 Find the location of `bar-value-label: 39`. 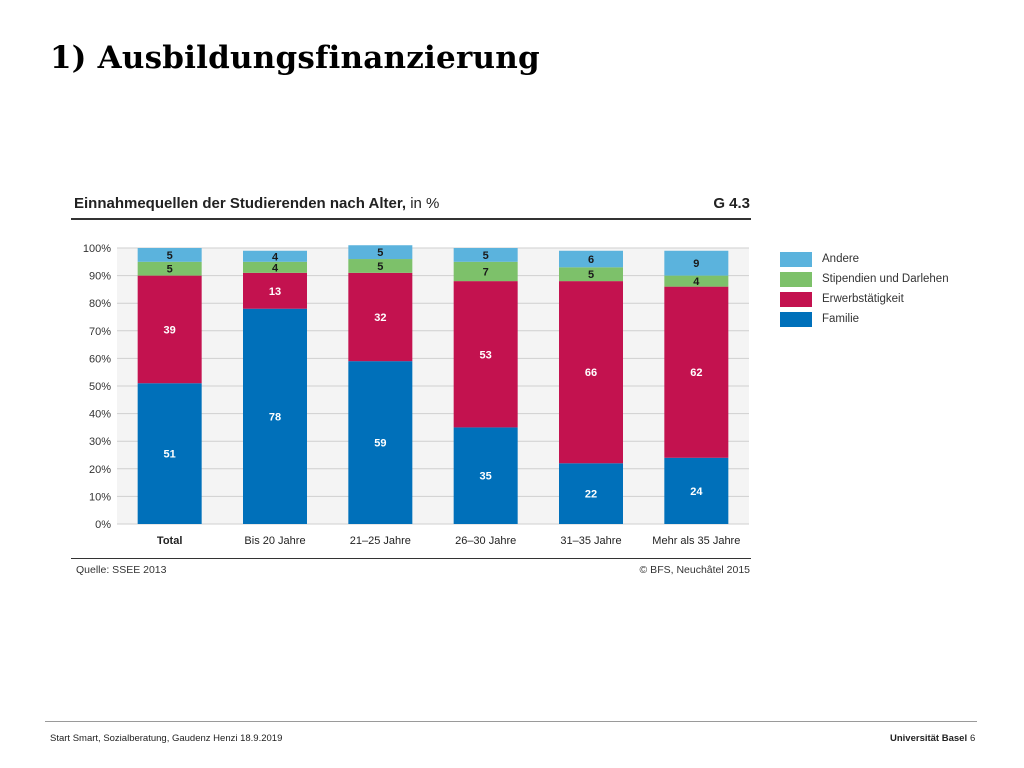

bar-value-label: 39 is located at coordinates (170, 330).